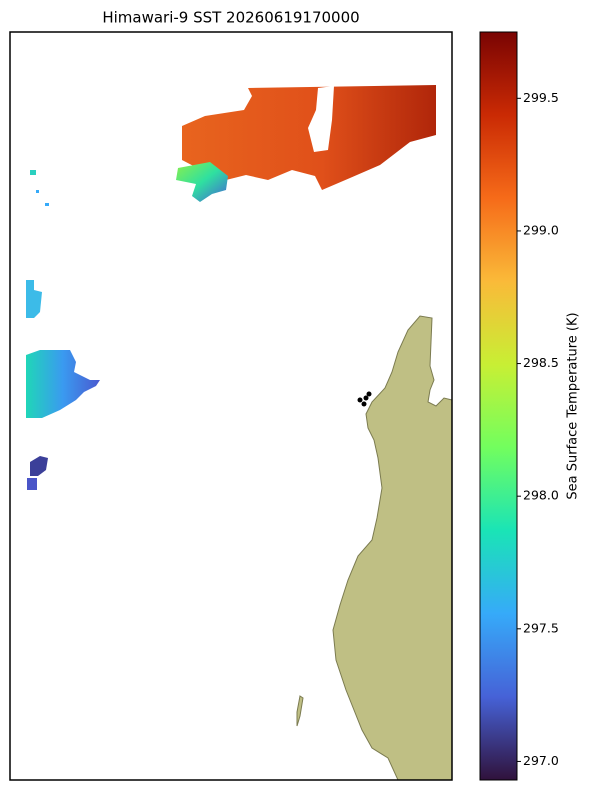 The image size is (590, 794). What do you see at coordinates (541, 495) in the screenshot?
I see `colorbar-tick-label: 298.0` at bounding box center [541, 495].